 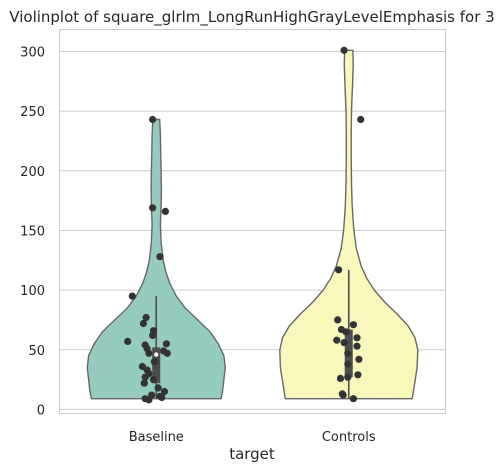 What do you see at coordinates (32, 112) in the screenshot?
I see `y-tick-label: 250` at bounding box center [32, 112].